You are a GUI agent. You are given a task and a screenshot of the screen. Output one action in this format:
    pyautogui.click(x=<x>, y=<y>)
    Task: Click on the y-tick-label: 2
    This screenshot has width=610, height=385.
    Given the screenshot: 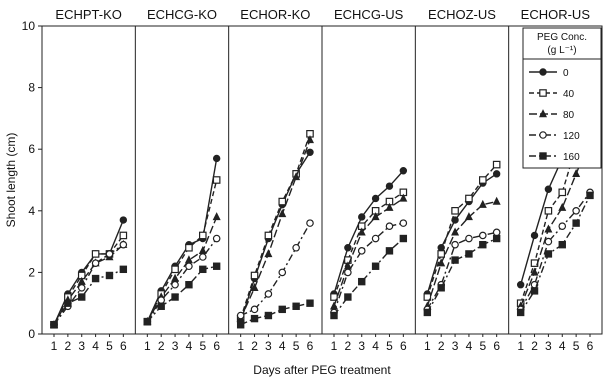 What is the action you would take?
    pyautogui.click(x=31, y=272)
    